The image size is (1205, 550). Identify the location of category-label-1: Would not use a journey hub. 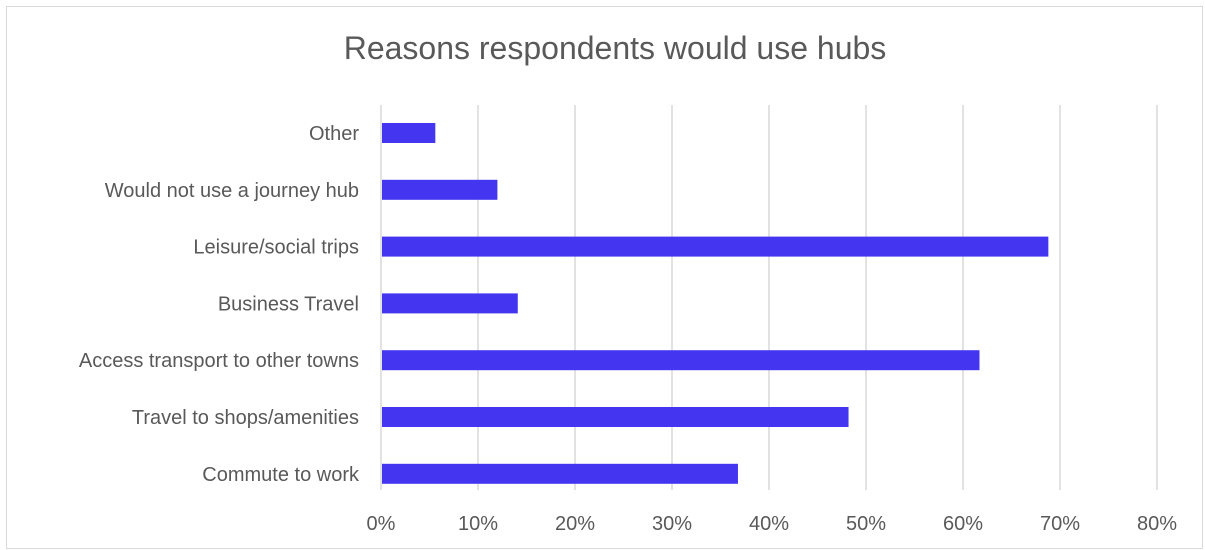
(232, 191).